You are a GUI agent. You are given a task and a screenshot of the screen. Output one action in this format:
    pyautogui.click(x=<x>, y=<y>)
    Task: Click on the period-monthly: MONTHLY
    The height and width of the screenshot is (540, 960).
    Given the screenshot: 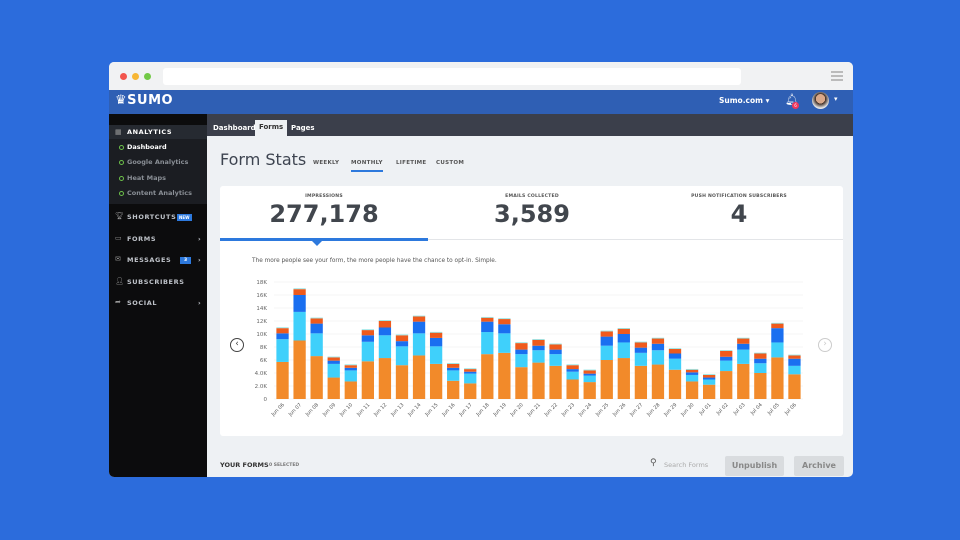 What is the action you would take?
    pyautogui.click(x=367, y=166)
    